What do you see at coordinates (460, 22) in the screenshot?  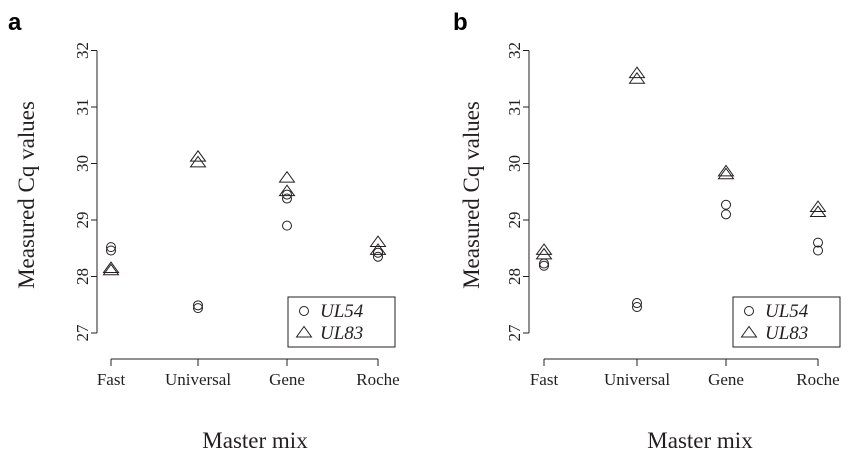 I see `panel-label: b` at bounding box center [460, 22].